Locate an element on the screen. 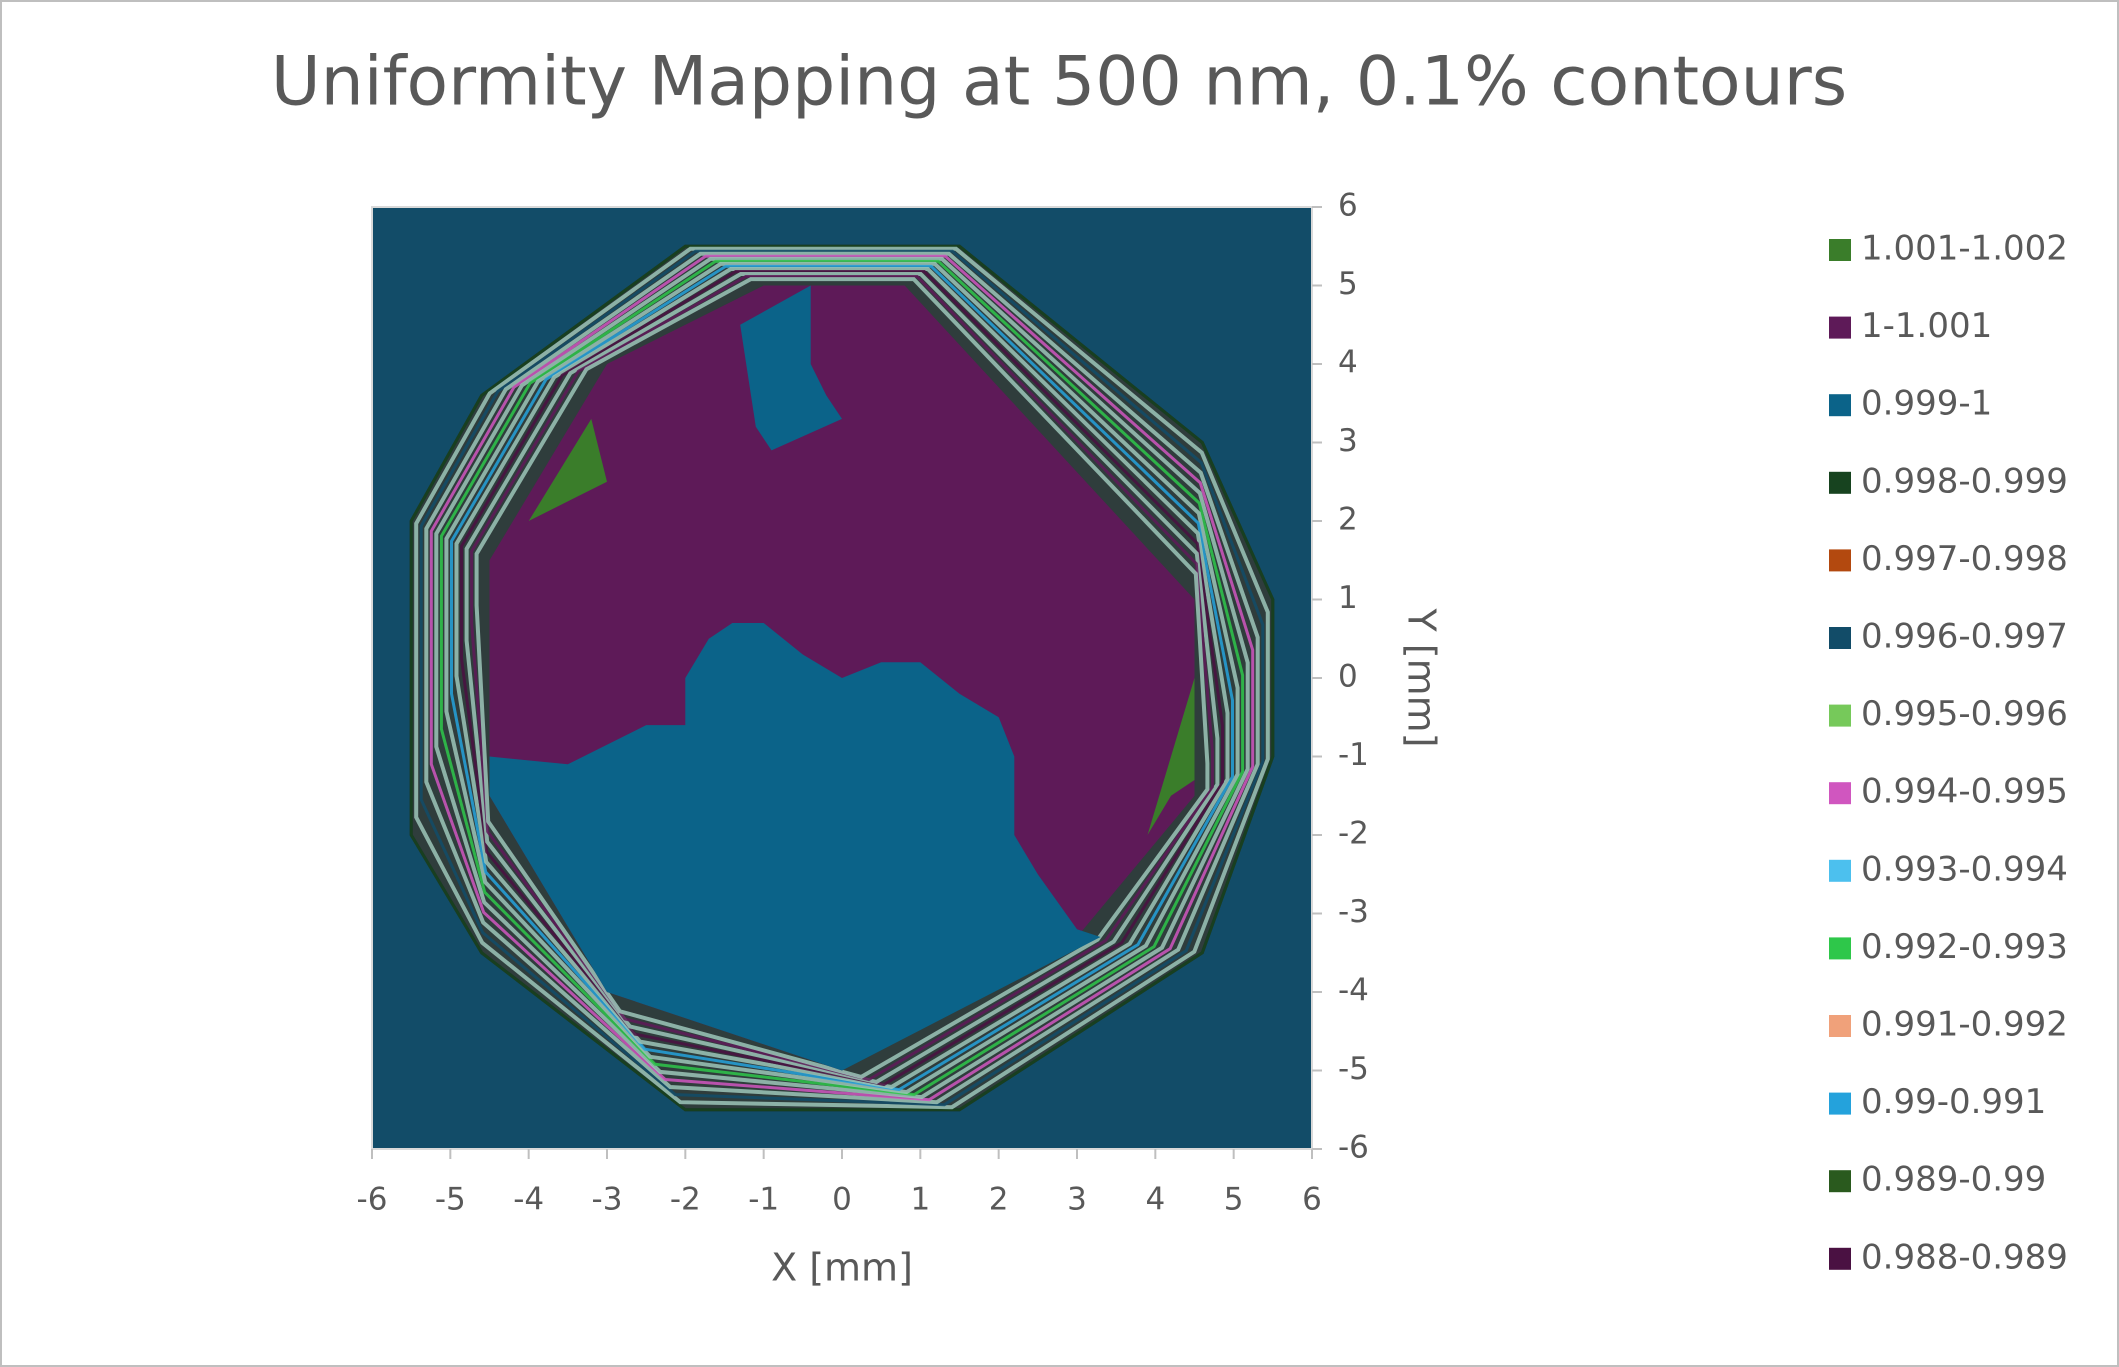 The image size is (2119, 1367). legend-label: 0.99-0.991 is located at coordinates (1953, 1102).